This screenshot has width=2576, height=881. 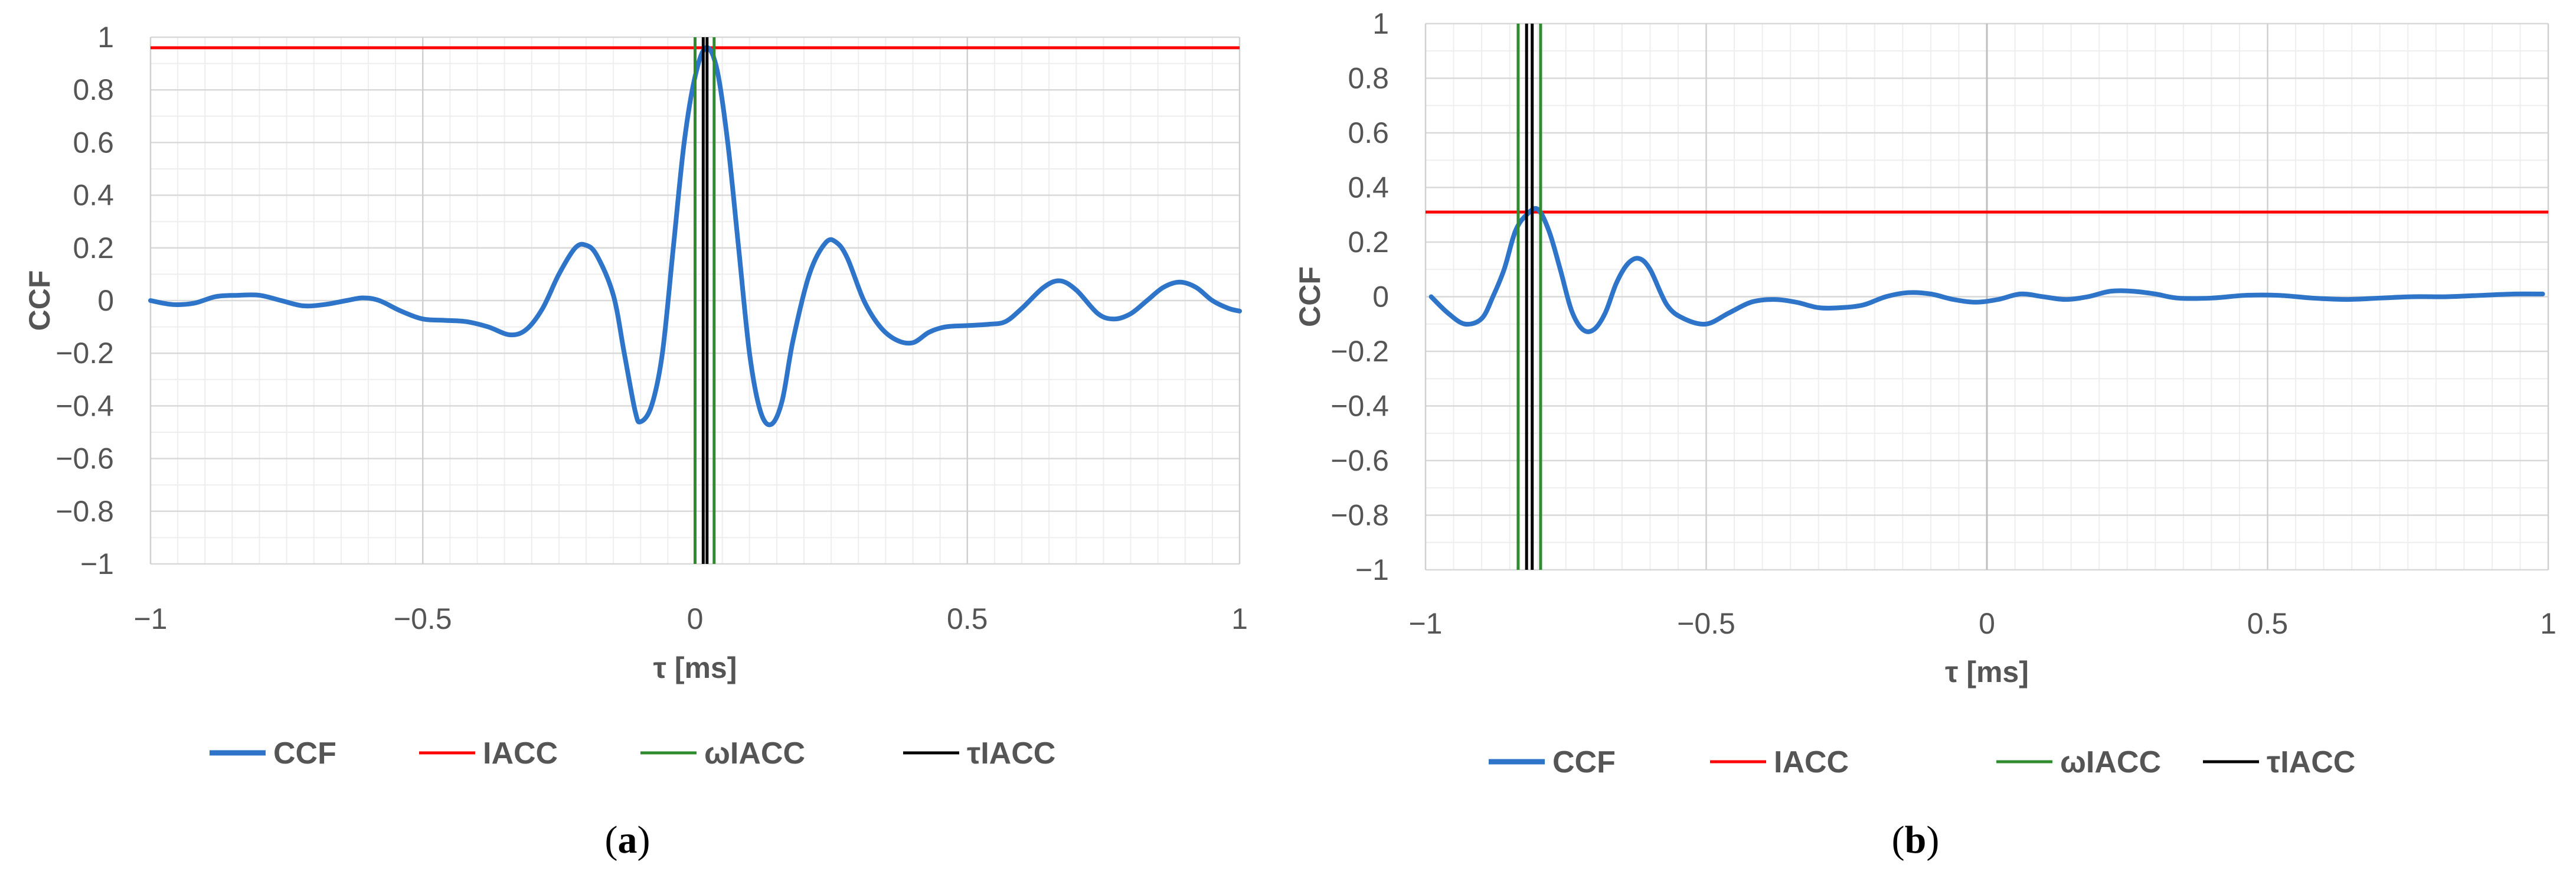 I want to click on chart-a-y-axis-title: CCF, so click(x=39, y=300).